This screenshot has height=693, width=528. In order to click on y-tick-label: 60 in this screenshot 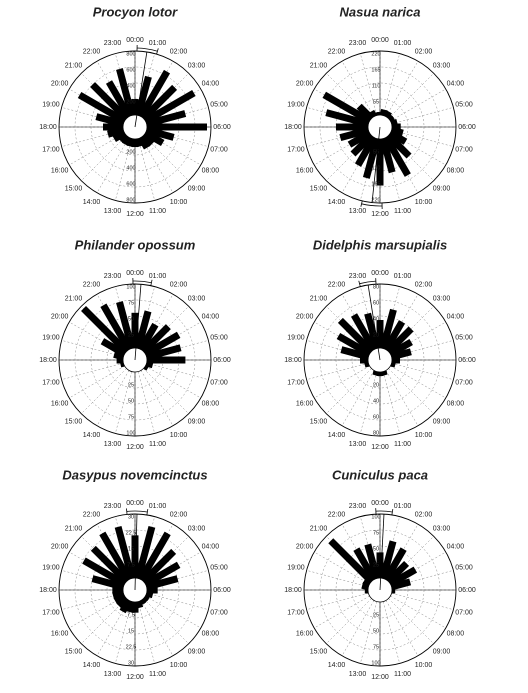, I will do `click(376, 417)`.